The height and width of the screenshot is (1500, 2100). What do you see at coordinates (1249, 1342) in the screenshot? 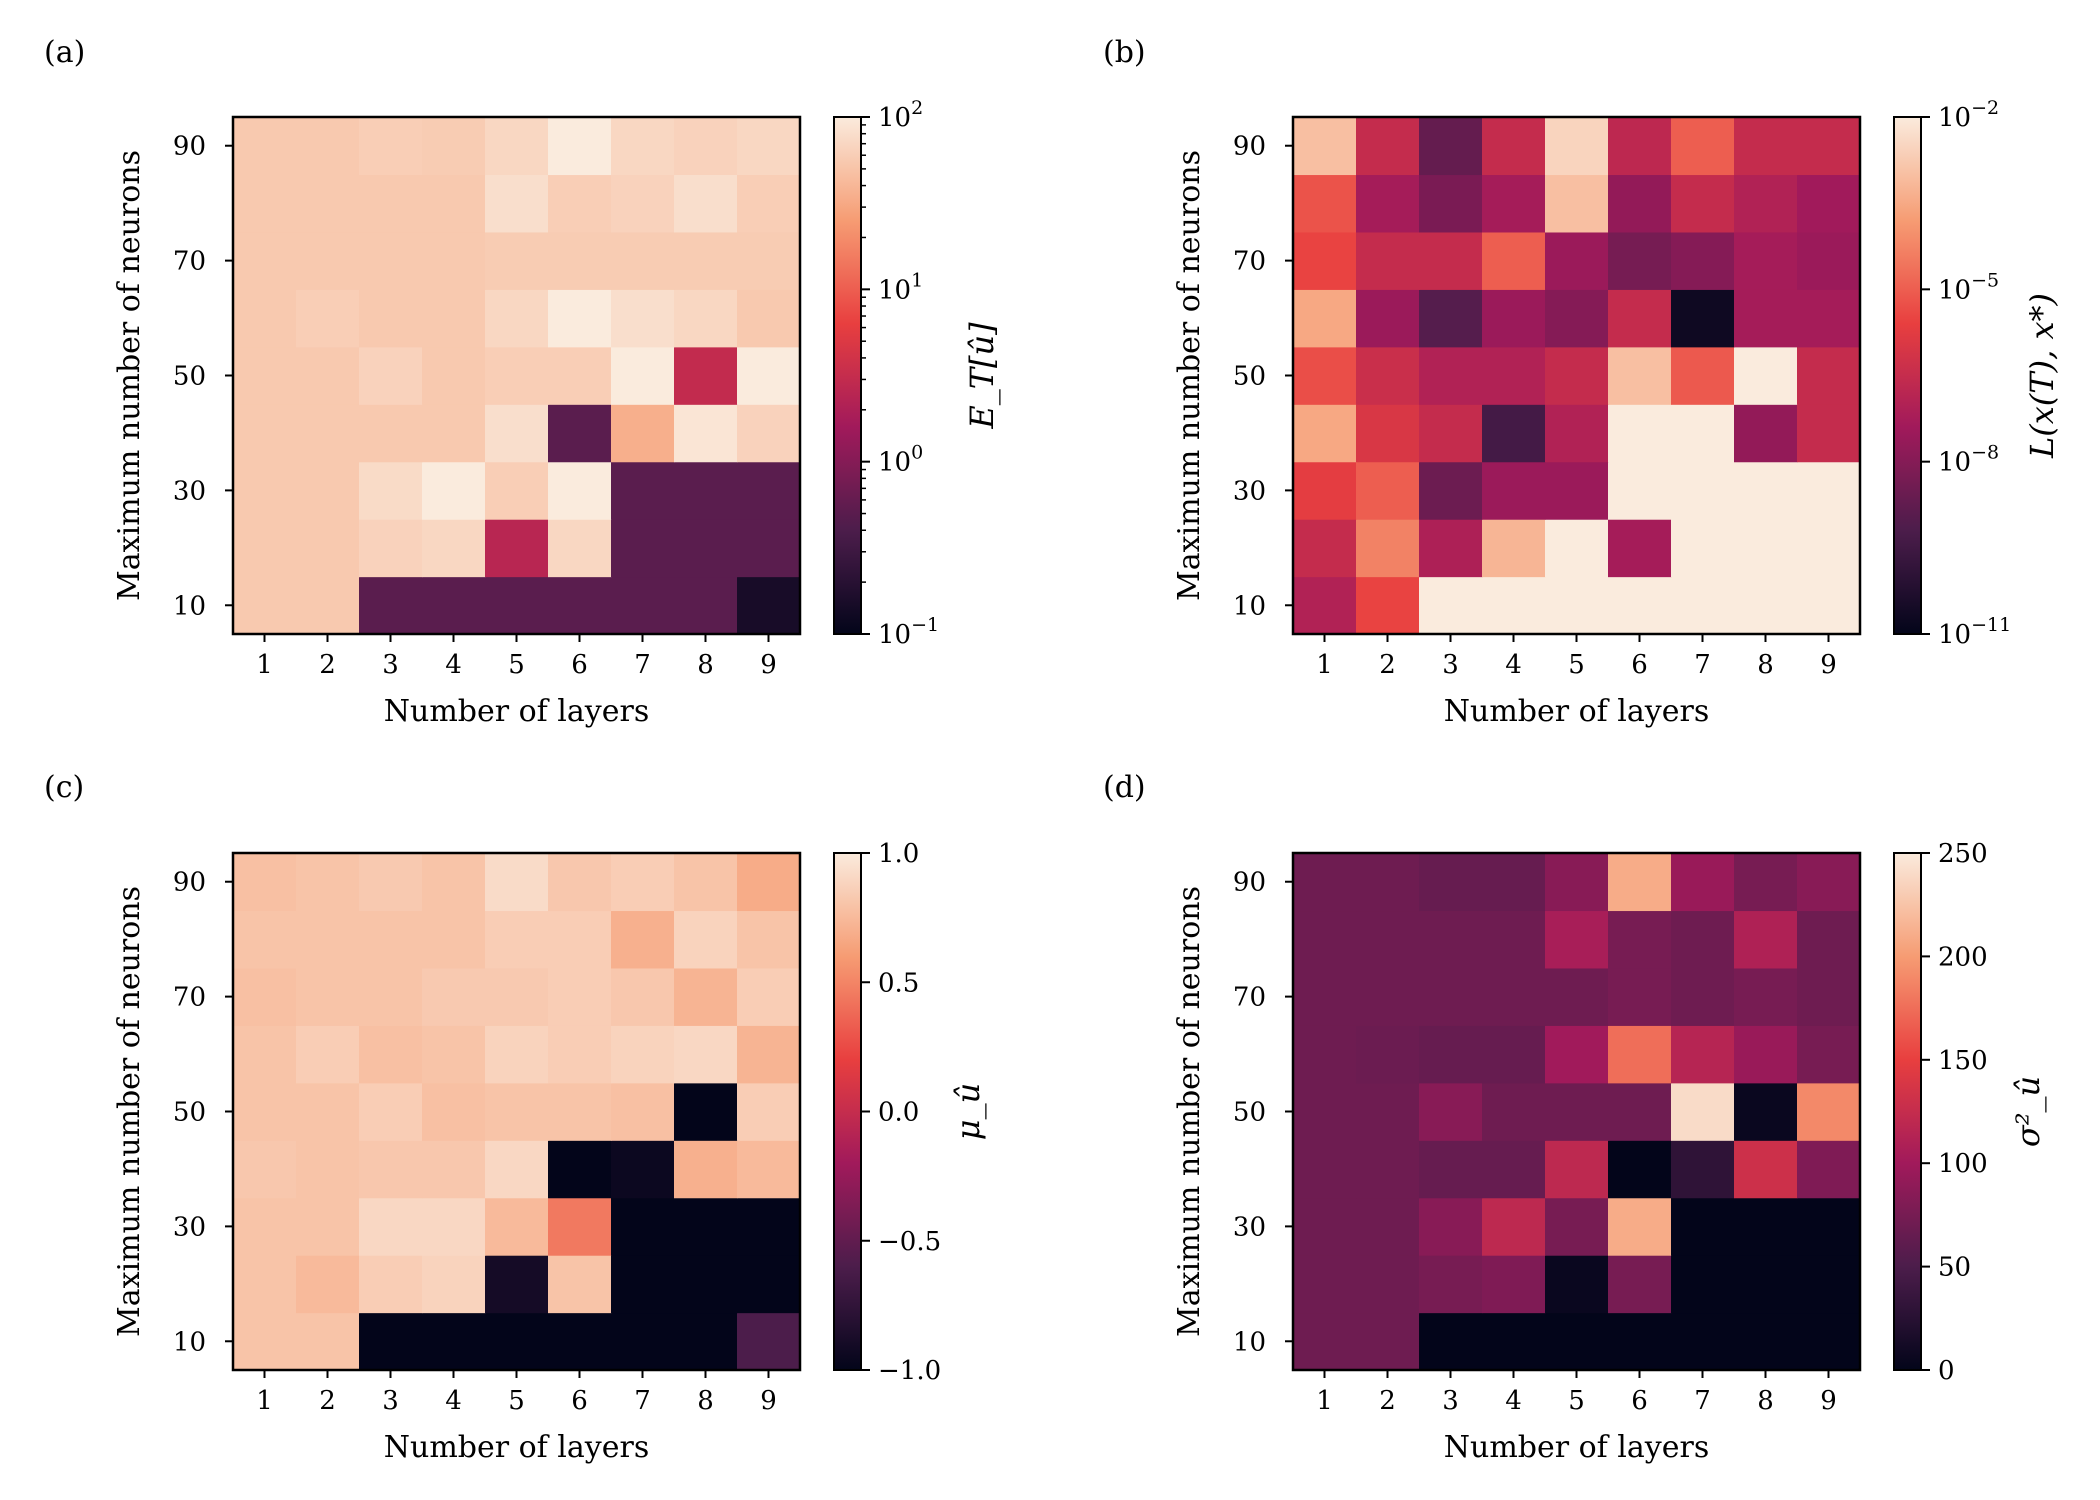
I see `y-tick-label: 10` at bounding box center [1249, 1342].